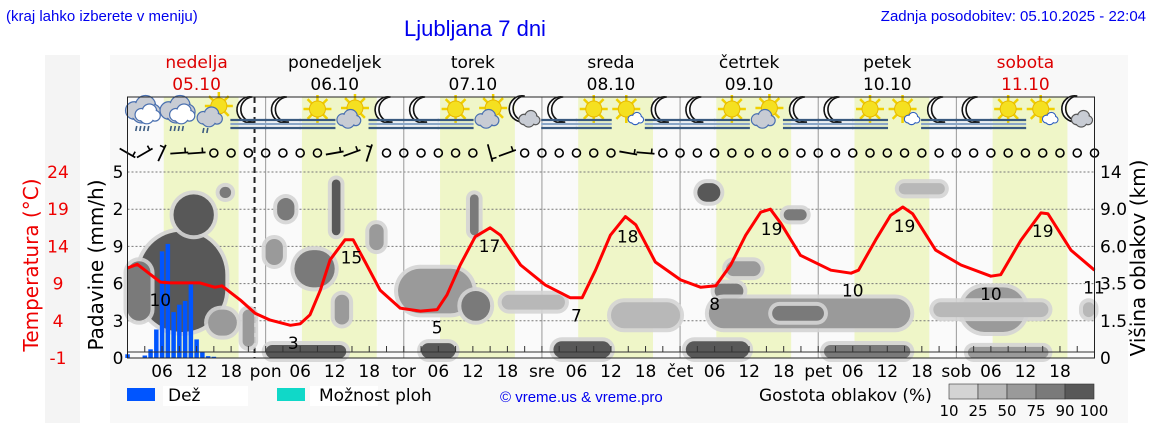  What do you see at coordinates (141, 394) in the screenshot?
I see `legend-rain-swatch` at bounding box center [141, 394].